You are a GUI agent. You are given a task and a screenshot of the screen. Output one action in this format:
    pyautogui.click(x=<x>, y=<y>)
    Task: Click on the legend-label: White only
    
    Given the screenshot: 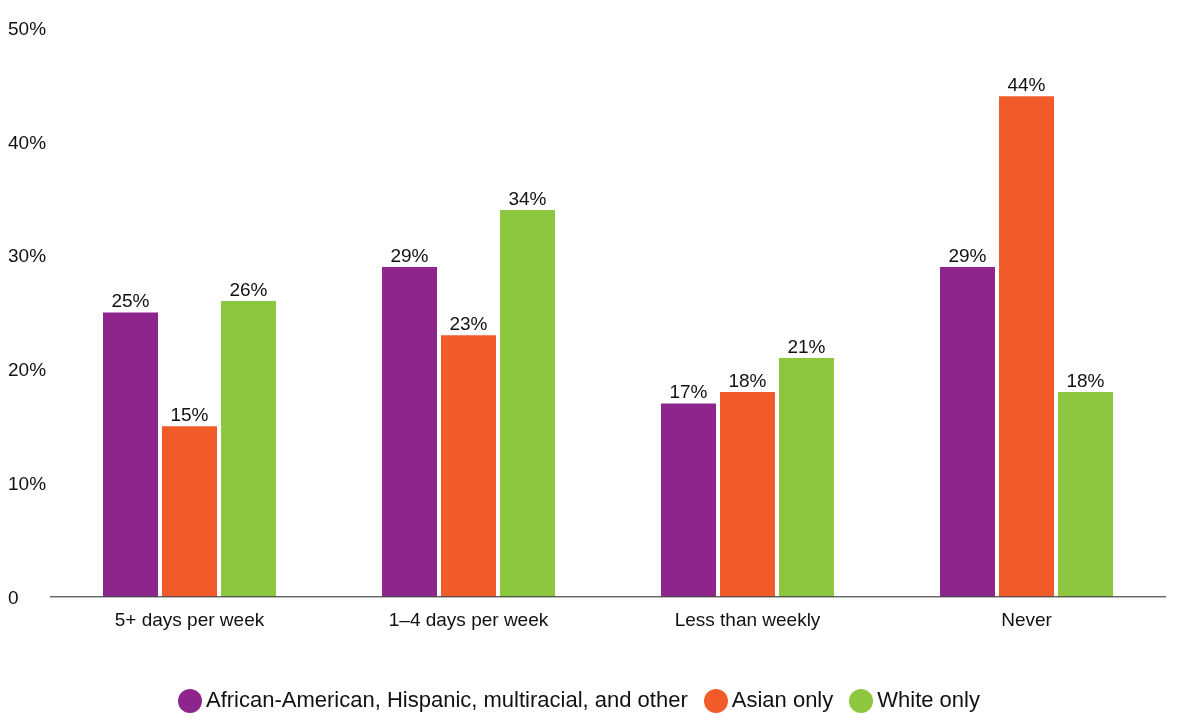 What is the action you would take?
    pyautogui.click(x=928, y=699)
    